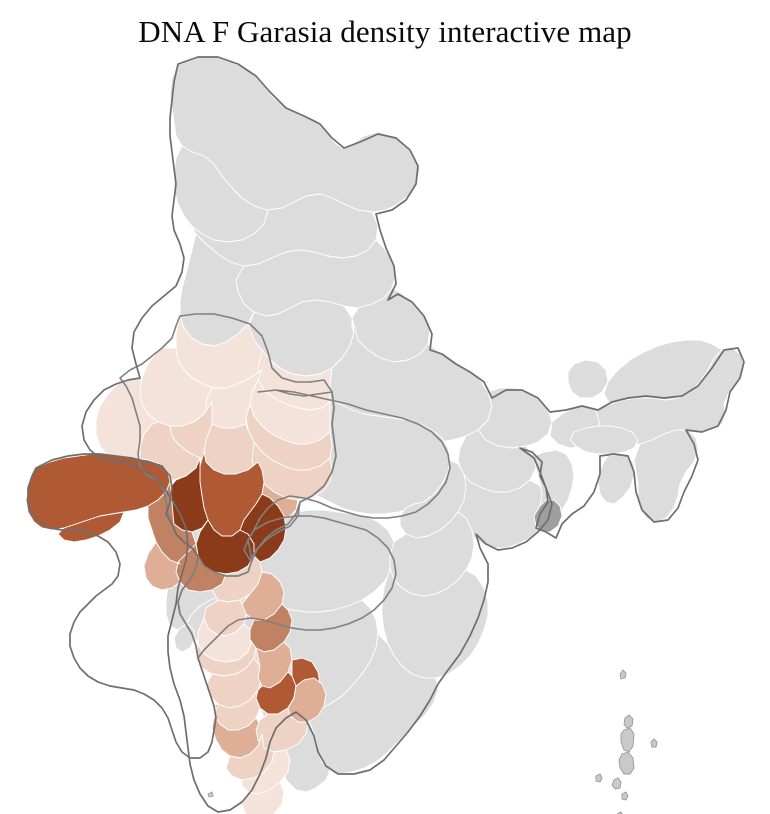  I want to click on district-tripura, so click(616, 479).